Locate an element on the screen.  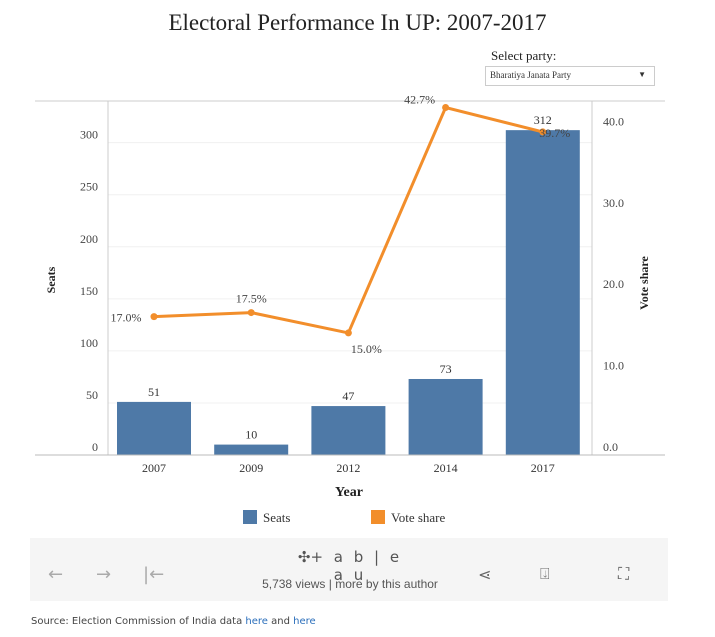
bar-label: 73 is located at coordinates (446, 369).